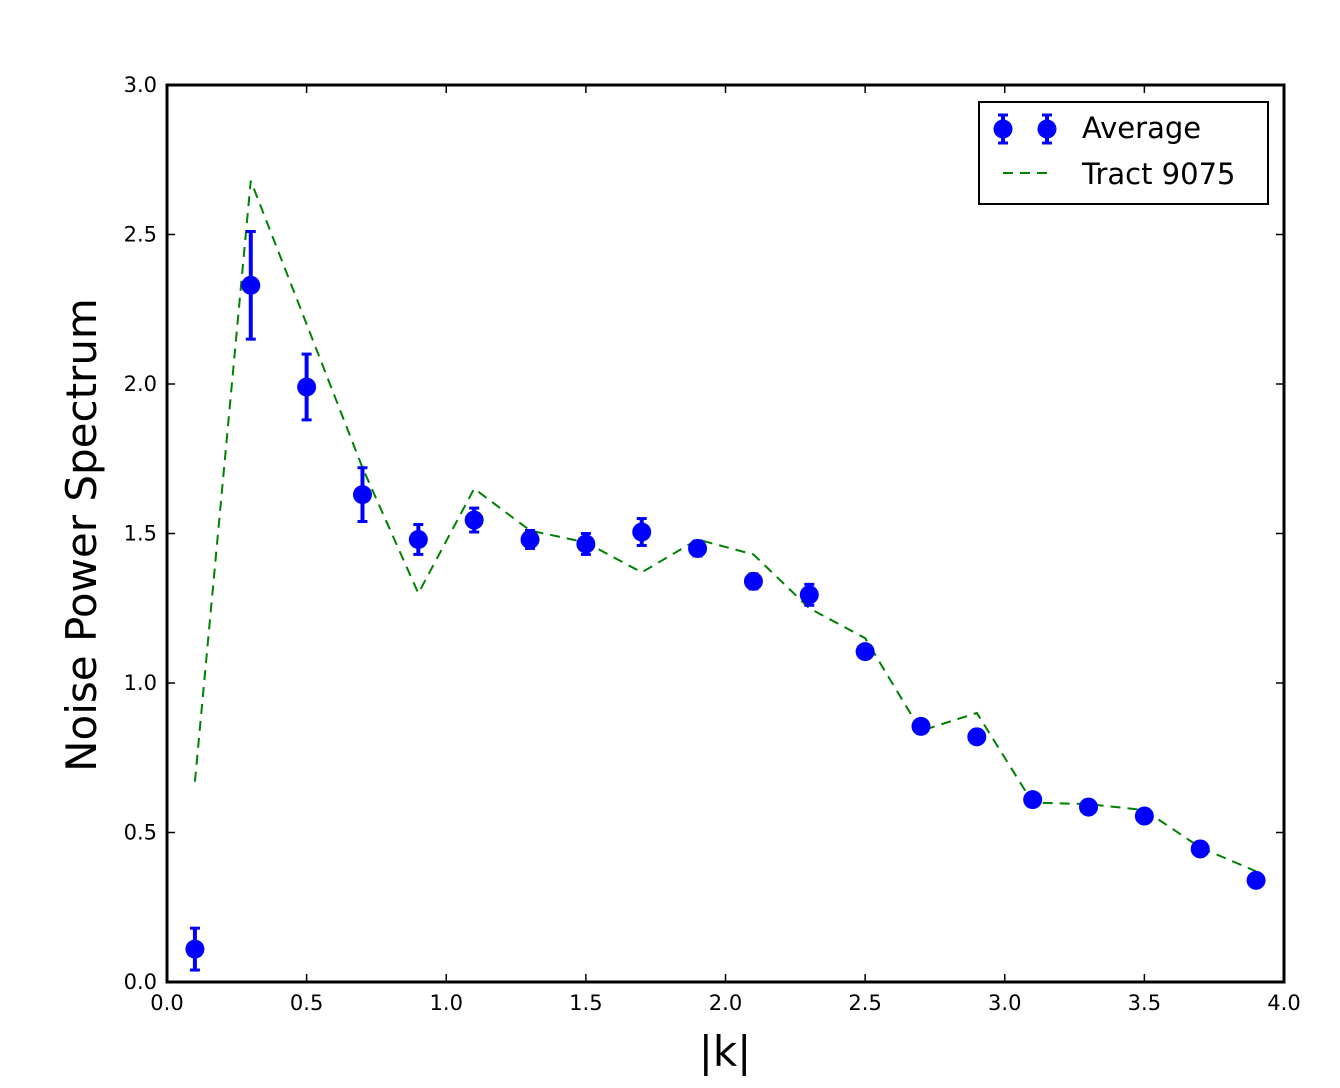  I want to click on legend-average-marker, so click(1025, 129).